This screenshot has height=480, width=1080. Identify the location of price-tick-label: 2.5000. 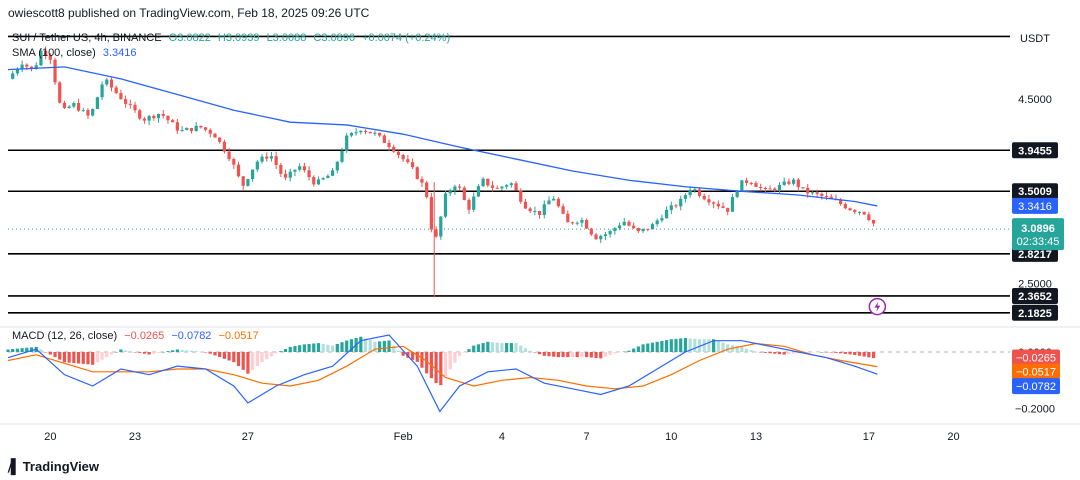
(1035, 285).